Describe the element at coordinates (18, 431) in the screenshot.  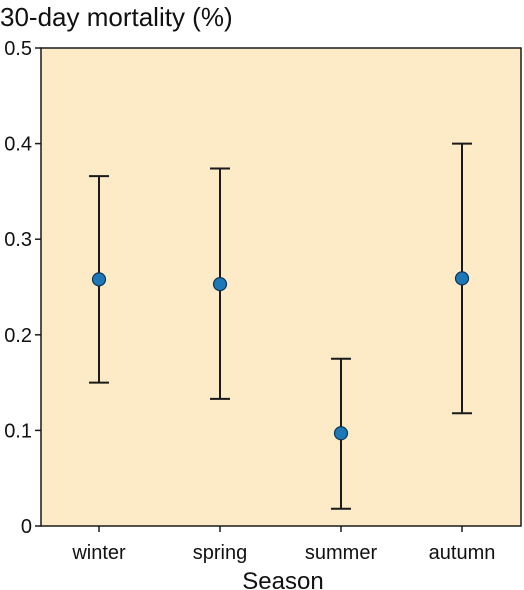
I see `y-tick-label: 0.1` at that location.